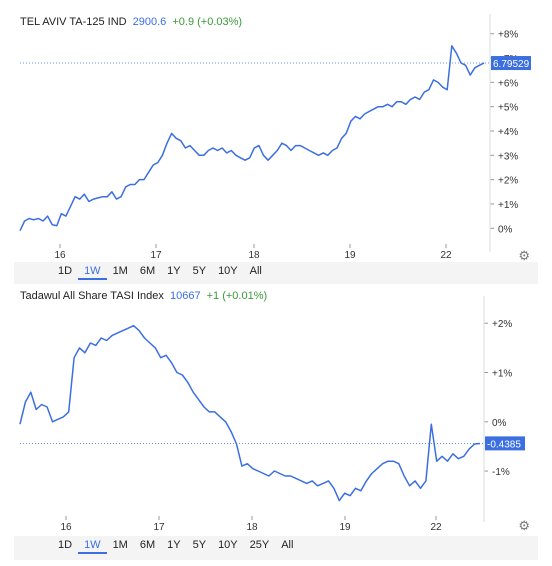  What do you see at coordinates (149, 22) in the screenshot?
I see `instrument-price: 2900.6` at bounding box center [149, 22].